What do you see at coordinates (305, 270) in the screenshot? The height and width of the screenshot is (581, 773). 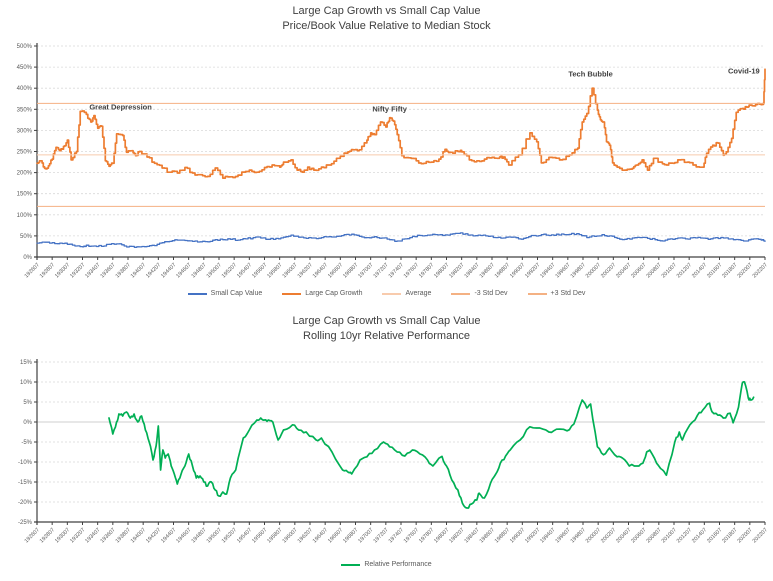 I see `svg-text: 196207` at bounding box center [305, 270].